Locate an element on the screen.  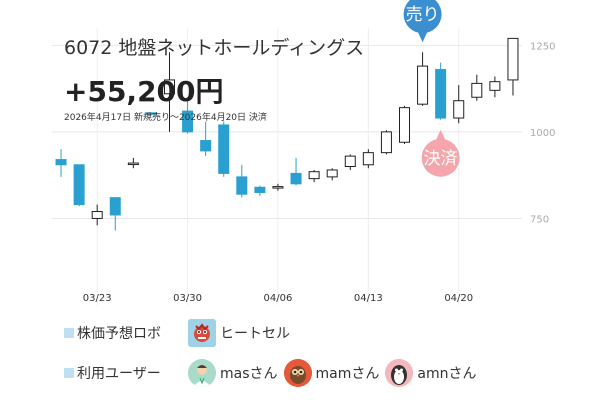
sell-marker-label: 売り is located at coordinates (423, 15).